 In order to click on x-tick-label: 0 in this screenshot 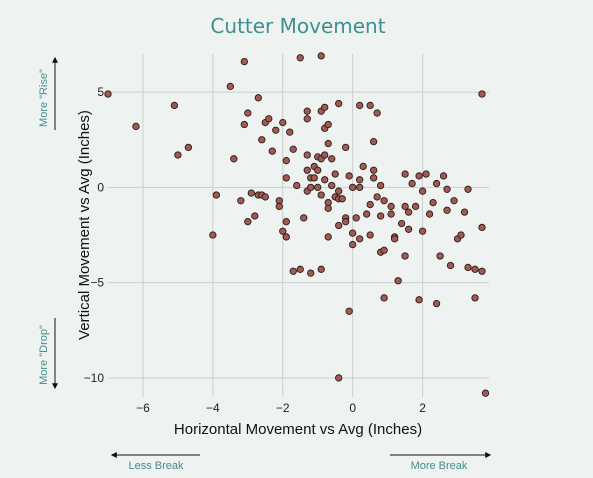, I will do `click(352, 408)`.